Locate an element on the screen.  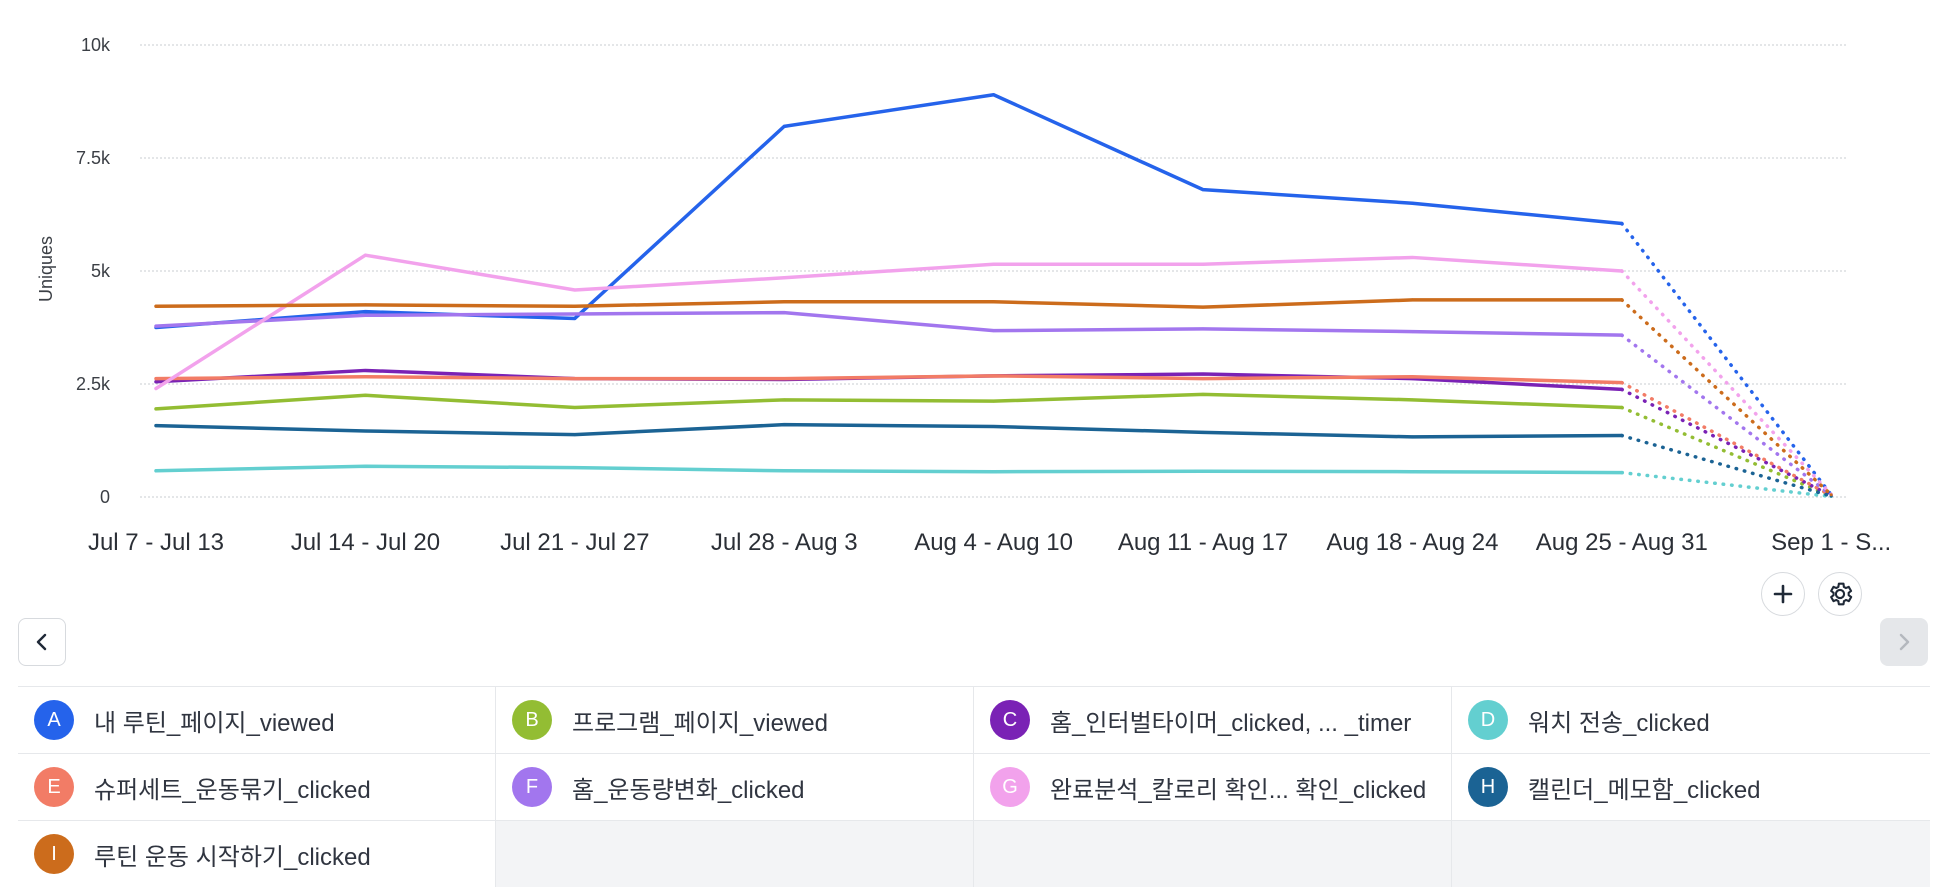
series-line-E is located at coordinates (889, 379).